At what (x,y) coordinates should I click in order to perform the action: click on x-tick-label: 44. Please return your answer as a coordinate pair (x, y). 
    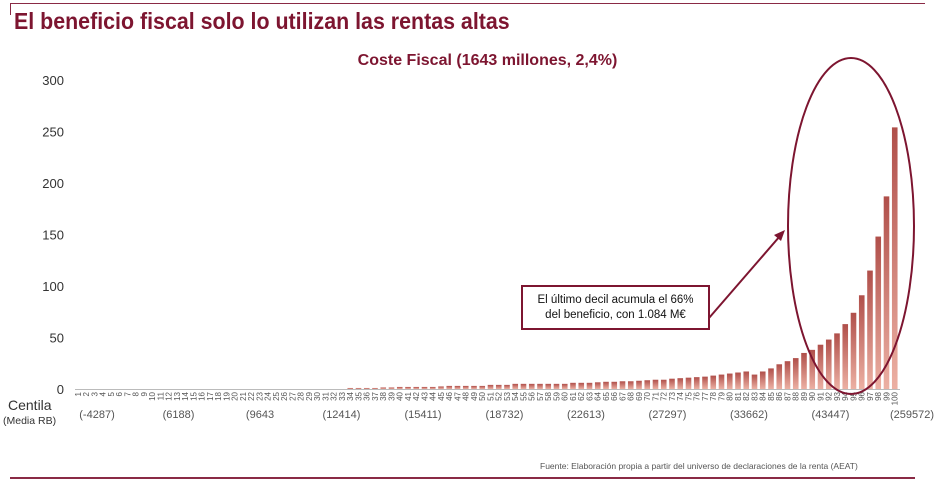
    Looking at the image, I should click on (433, 395).